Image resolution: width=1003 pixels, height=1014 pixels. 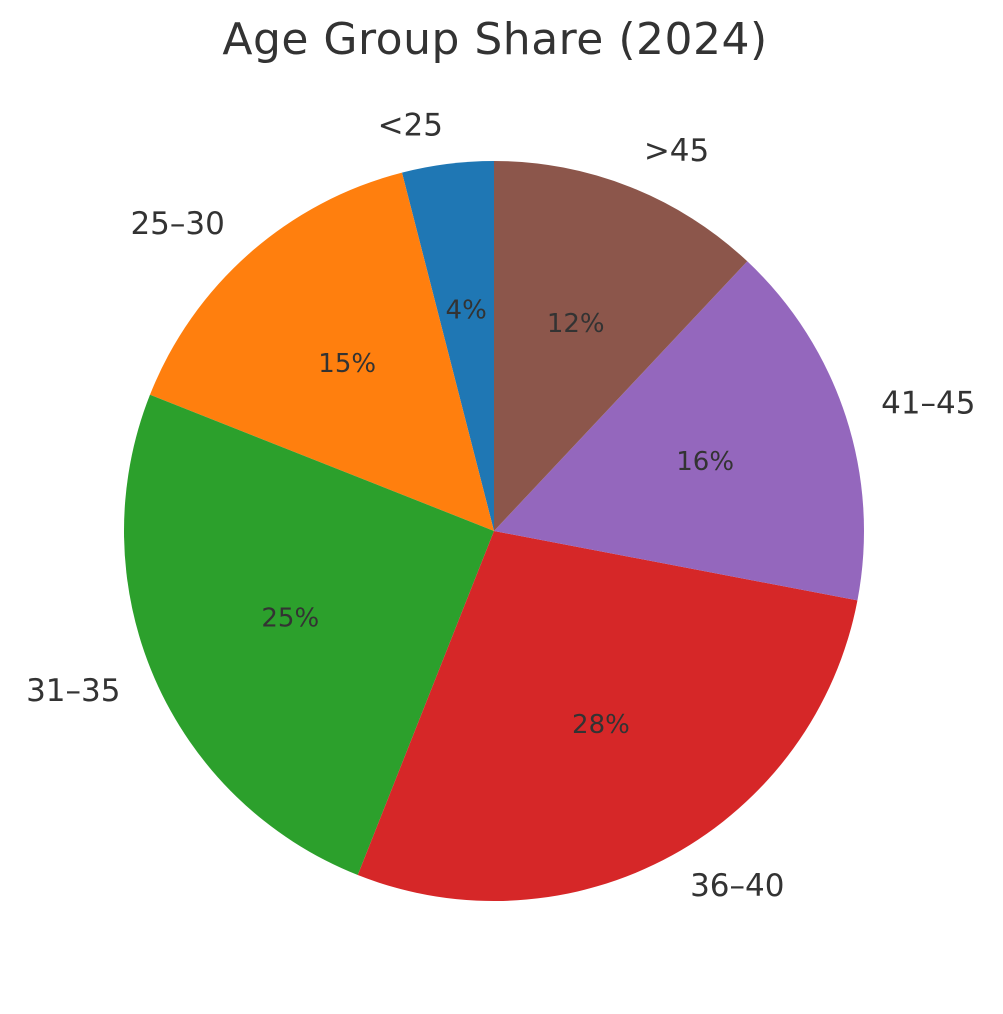 What do you see at coordinates (676, 151) in the screenshot?
I see `slice-category-label: >45` at bounding box center [676, 151].